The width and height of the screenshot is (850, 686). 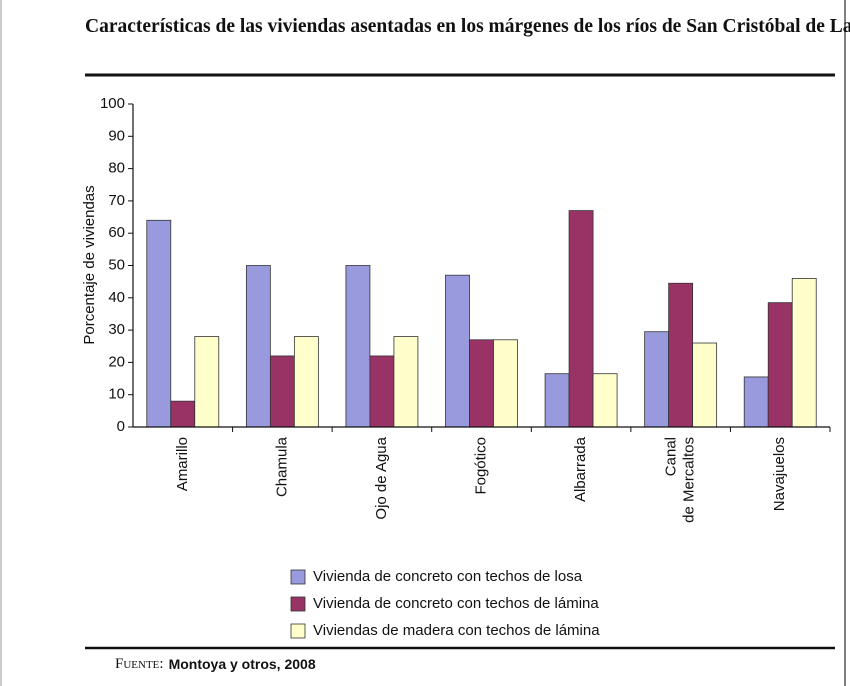 What do you see at coordinates (116, 135) in the screenshot?
I see `y-tick-label: 90` at bounding box center [116, 135].